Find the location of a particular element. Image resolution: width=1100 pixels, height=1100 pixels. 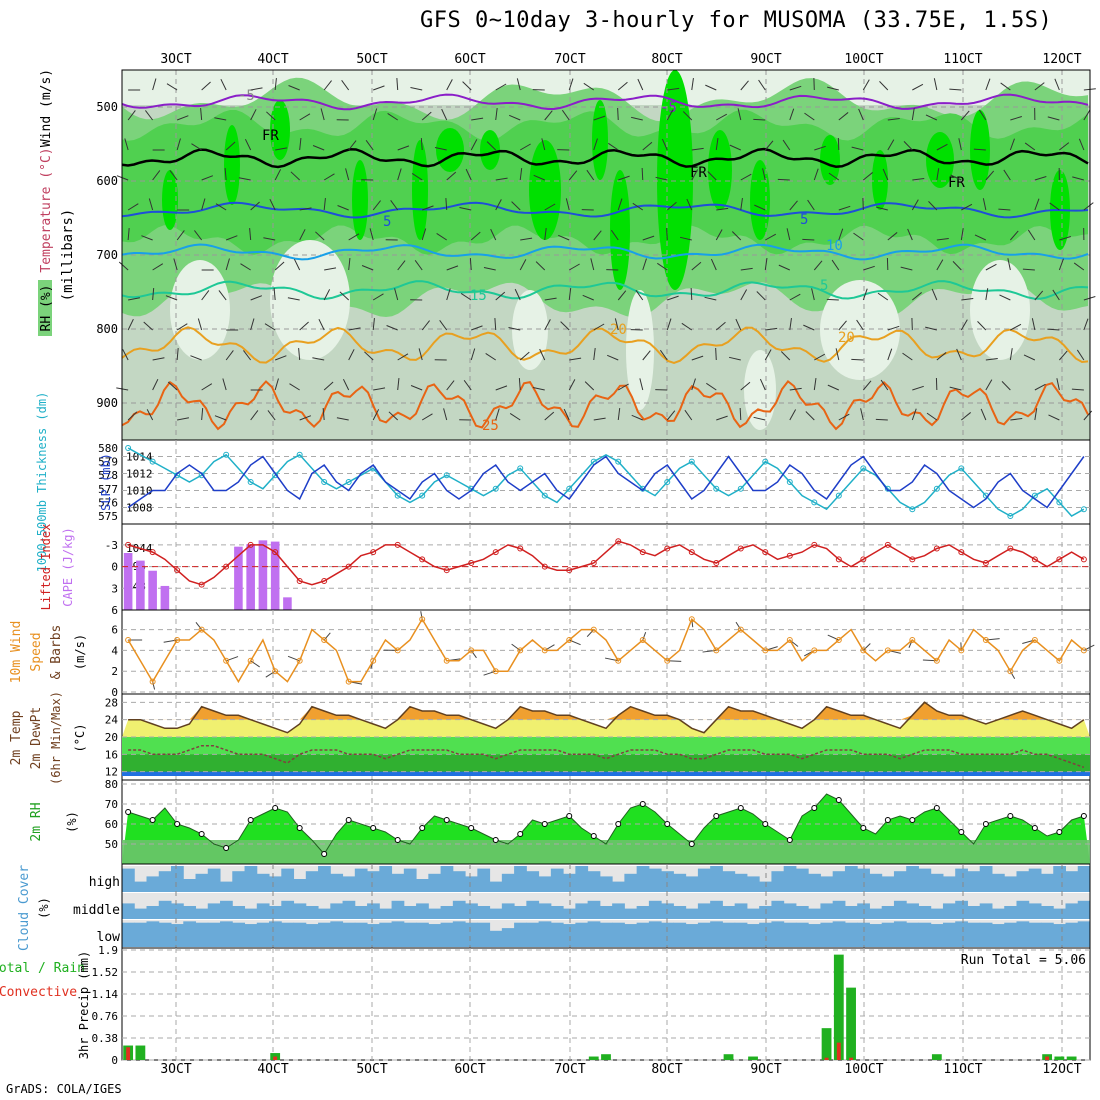

contour-freezing is located at coordinates (605, 158).